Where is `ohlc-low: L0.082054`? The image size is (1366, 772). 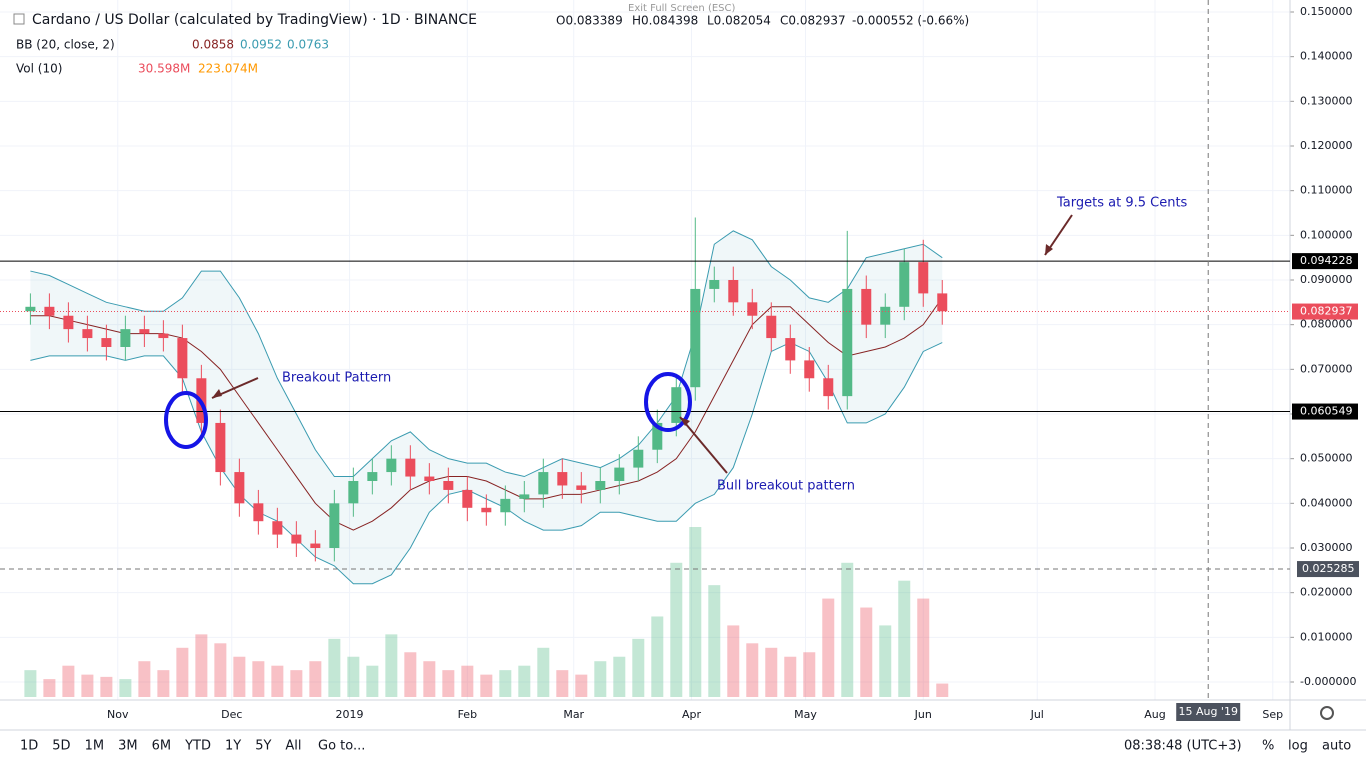 ohlc-low: L0.082054 is located at coordinates (739, 21).